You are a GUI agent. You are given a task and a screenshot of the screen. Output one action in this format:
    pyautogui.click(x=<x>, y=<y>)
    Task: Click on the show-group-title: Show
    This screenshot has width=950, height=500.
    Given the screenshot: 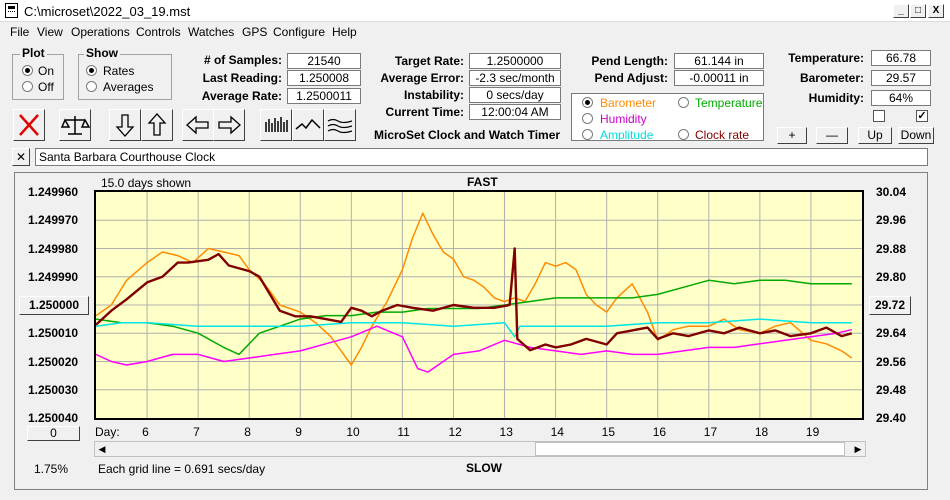 What is the action you would take?
    pyautogui.click(x=102, y=53)
    